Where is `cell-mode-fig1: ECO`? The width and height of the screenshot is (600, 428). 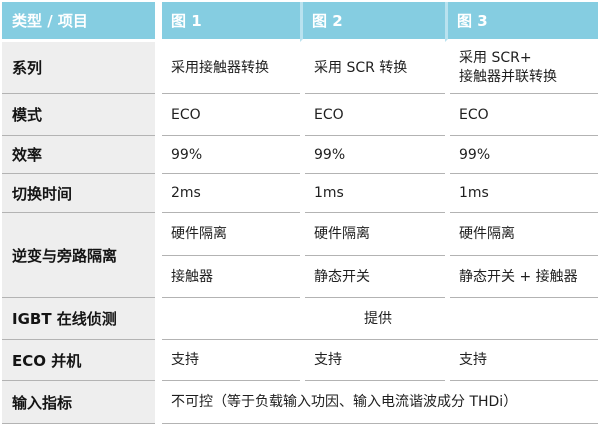 cell-mode-fig1: ECO is located at coordinates (227, 115).